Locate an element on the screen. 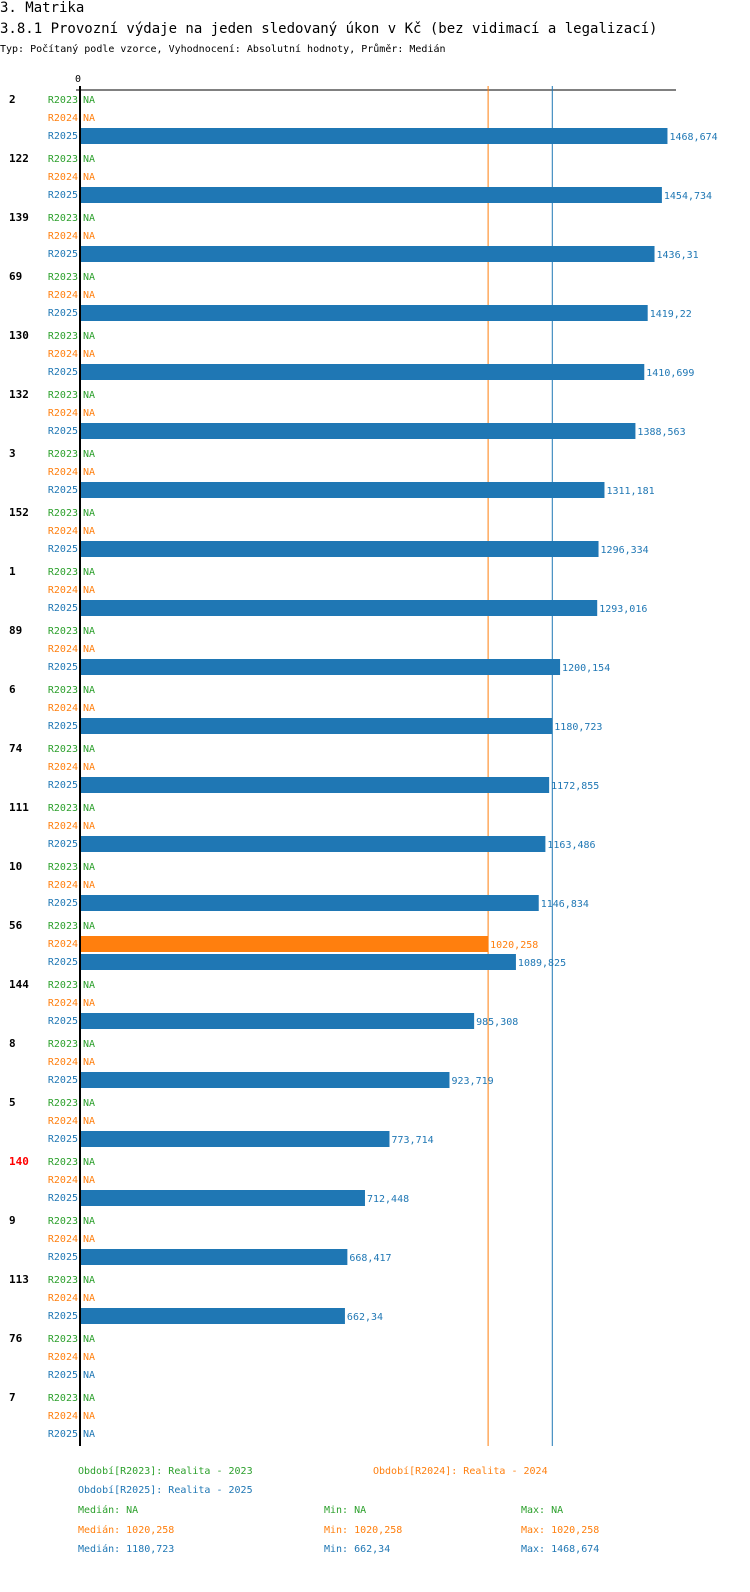  value-label: 1020,258 is located at coordinates (514, 945).